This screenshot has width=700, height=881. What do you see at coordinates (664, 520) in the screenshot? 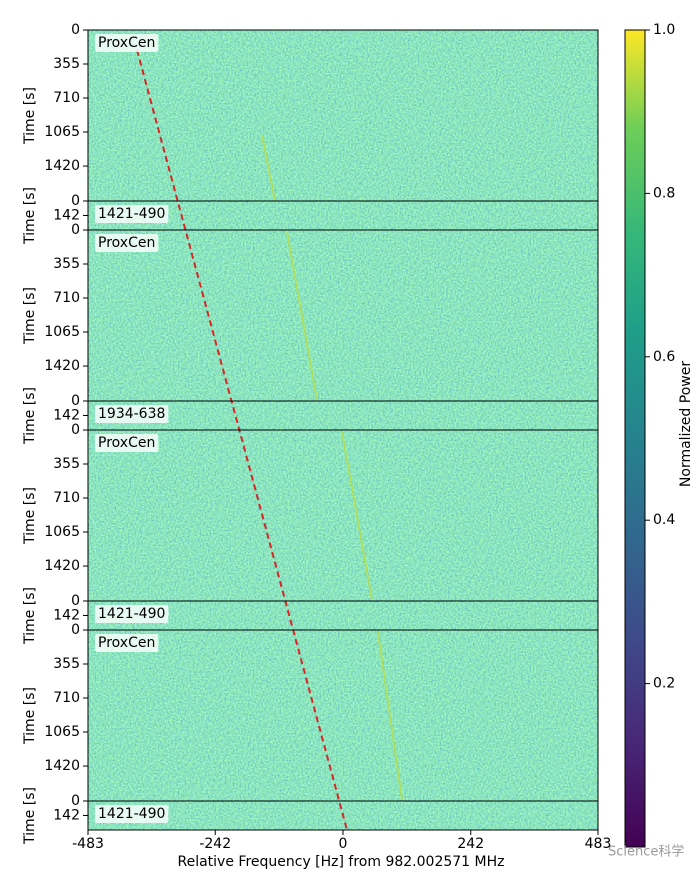
I see `colorbar-tick-label: 0.4` at bounding box center [664, 520].